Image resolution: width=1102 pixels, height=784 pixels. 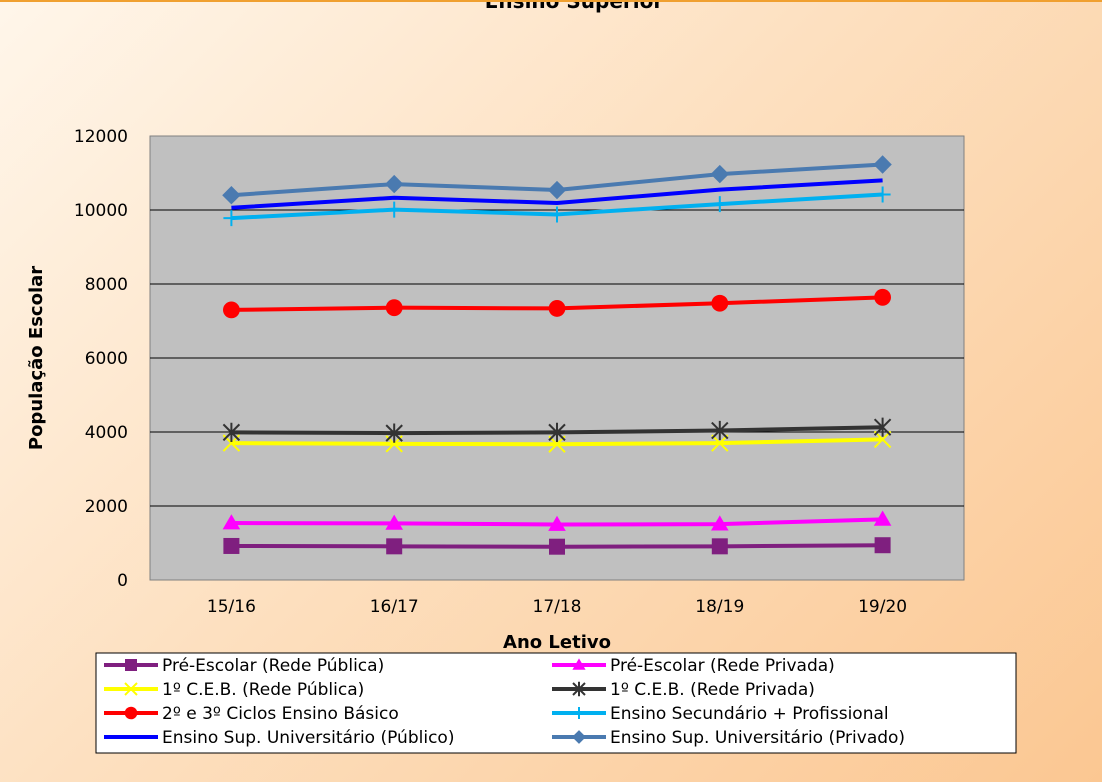 I want to click on chart-title: Ensino Superior, so click(x=574, y=7).